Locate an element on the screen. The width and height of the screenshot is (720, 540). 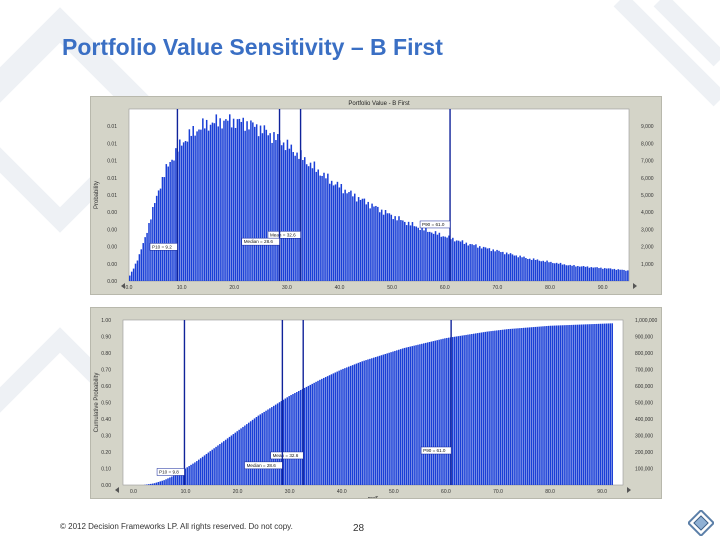
x-tick-label: 20.0 is located at coordinates (234, 288).